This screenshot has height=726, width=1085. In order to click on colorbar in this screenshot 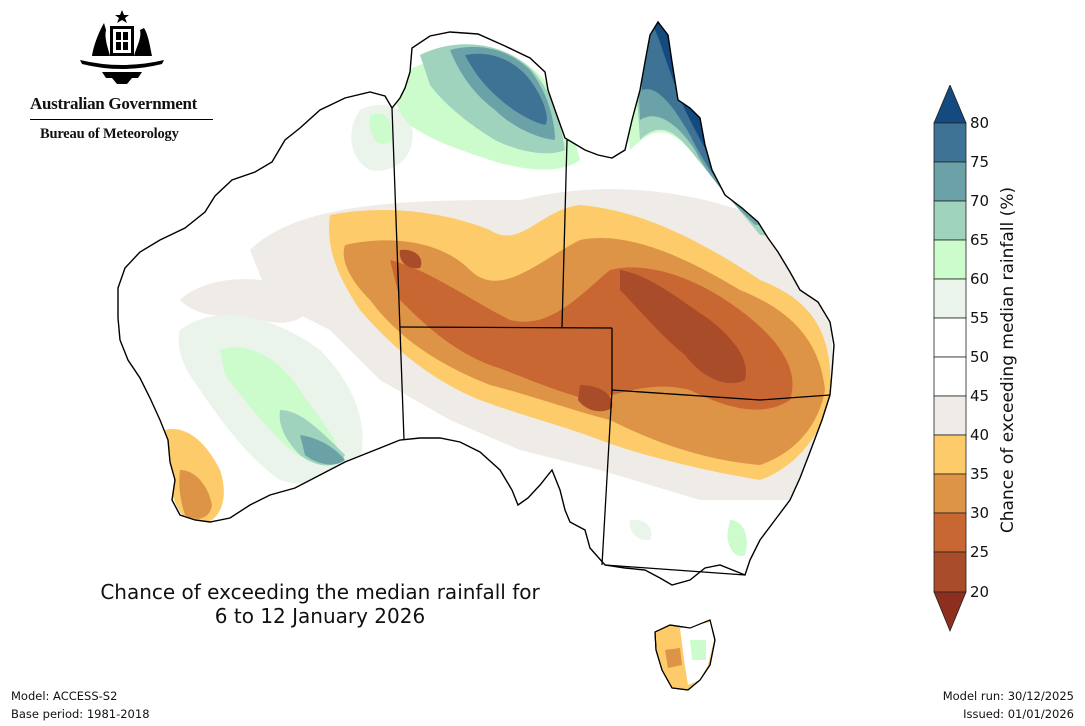, I will do `click(950, 359)`.